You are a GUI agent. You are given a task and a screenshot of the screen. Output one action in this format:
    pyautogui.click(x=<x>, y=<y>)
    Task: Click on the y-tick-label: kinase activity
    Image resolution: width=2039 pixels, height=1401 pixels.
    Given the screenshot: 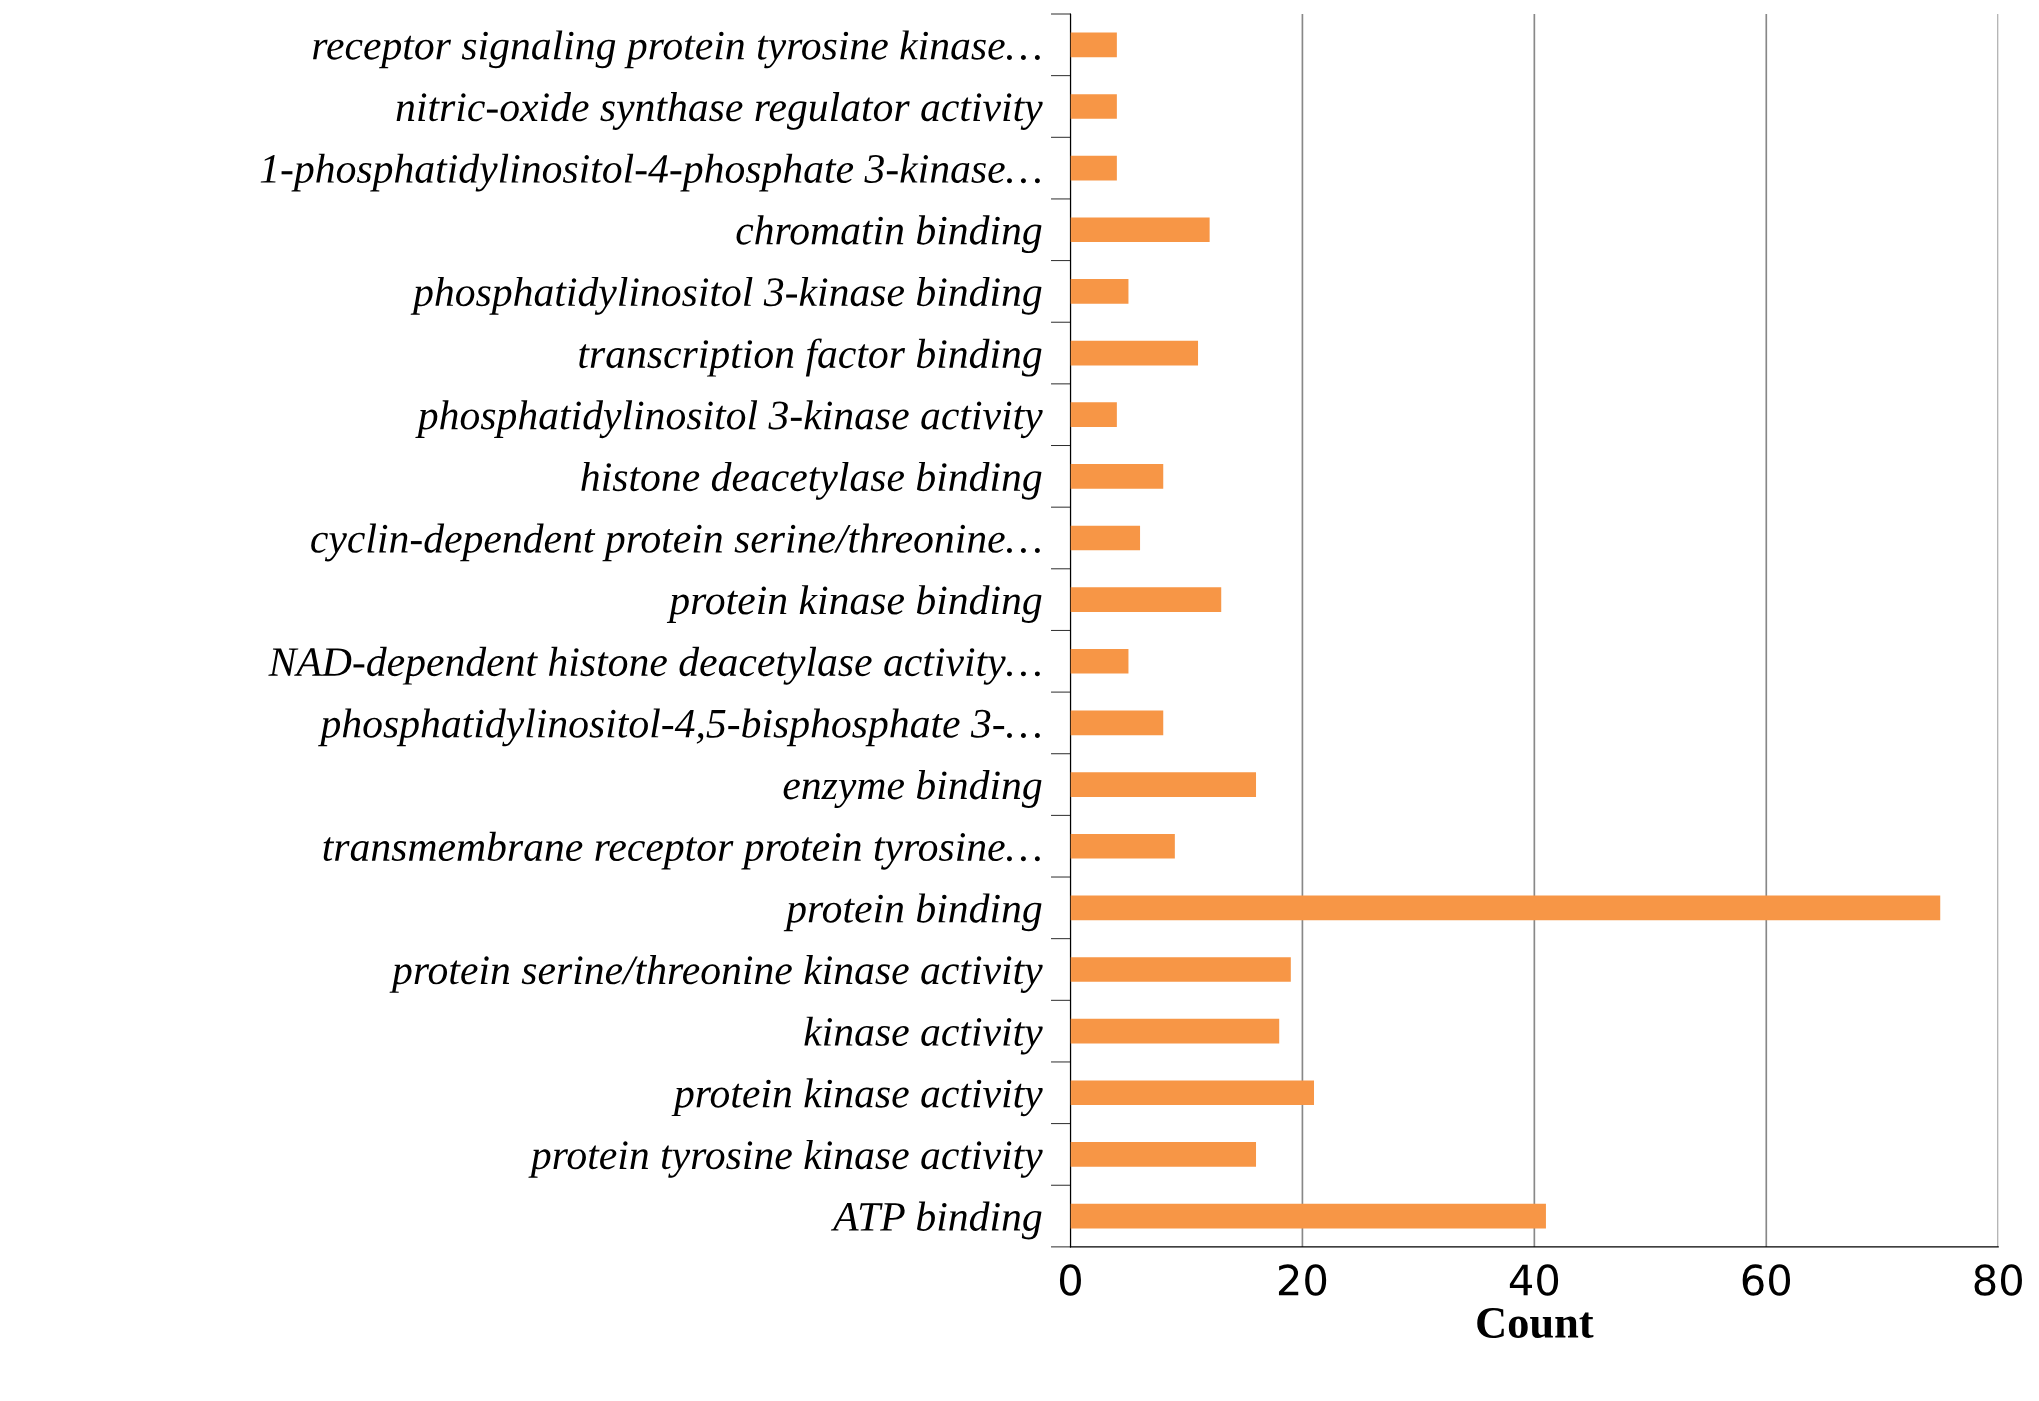 What is the action you would take?
    pyautogui.click(x=923, y=1035)
    